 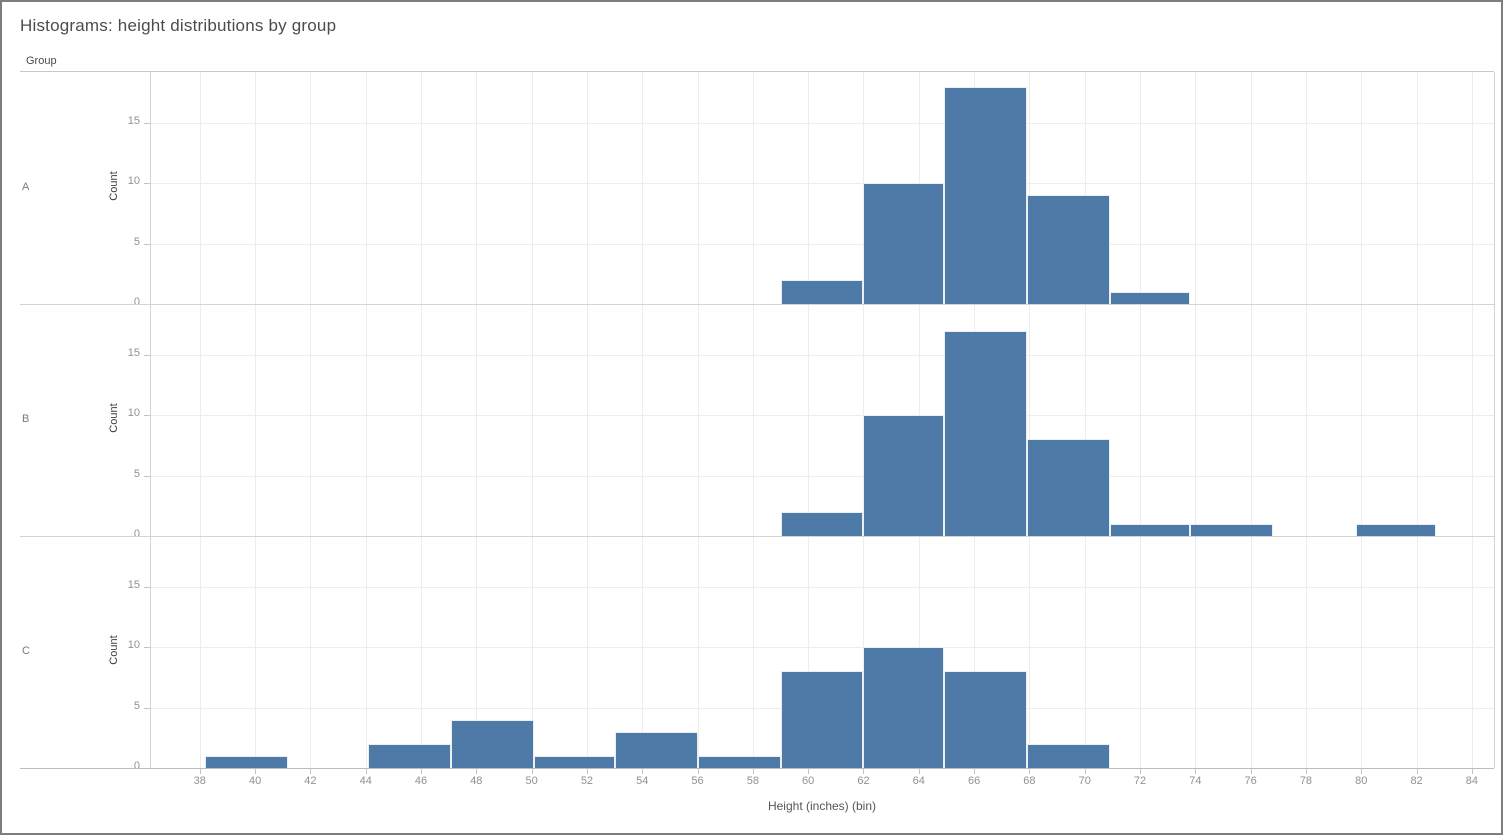 I want to click on x-tick-label: 80, so click(x=1361, y=781).